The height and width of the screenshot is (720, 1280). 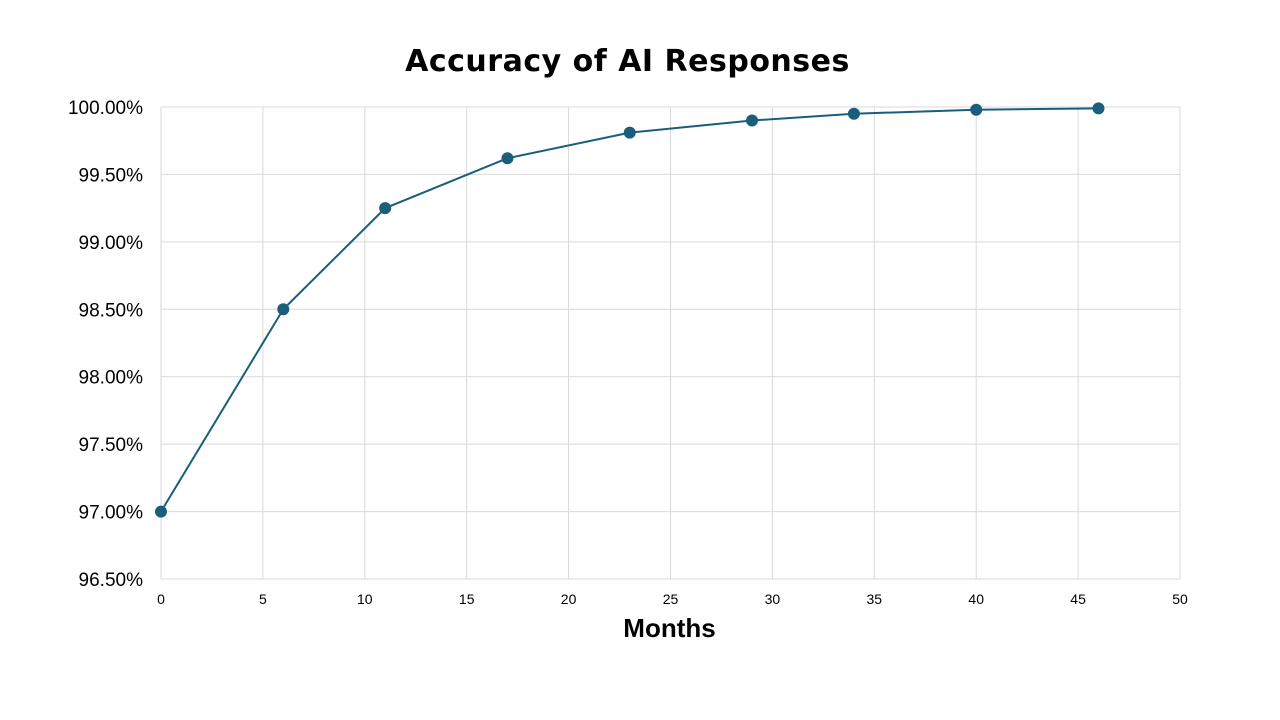 I want to click on x-tick-label: 50, so click(x=1180, y=599).